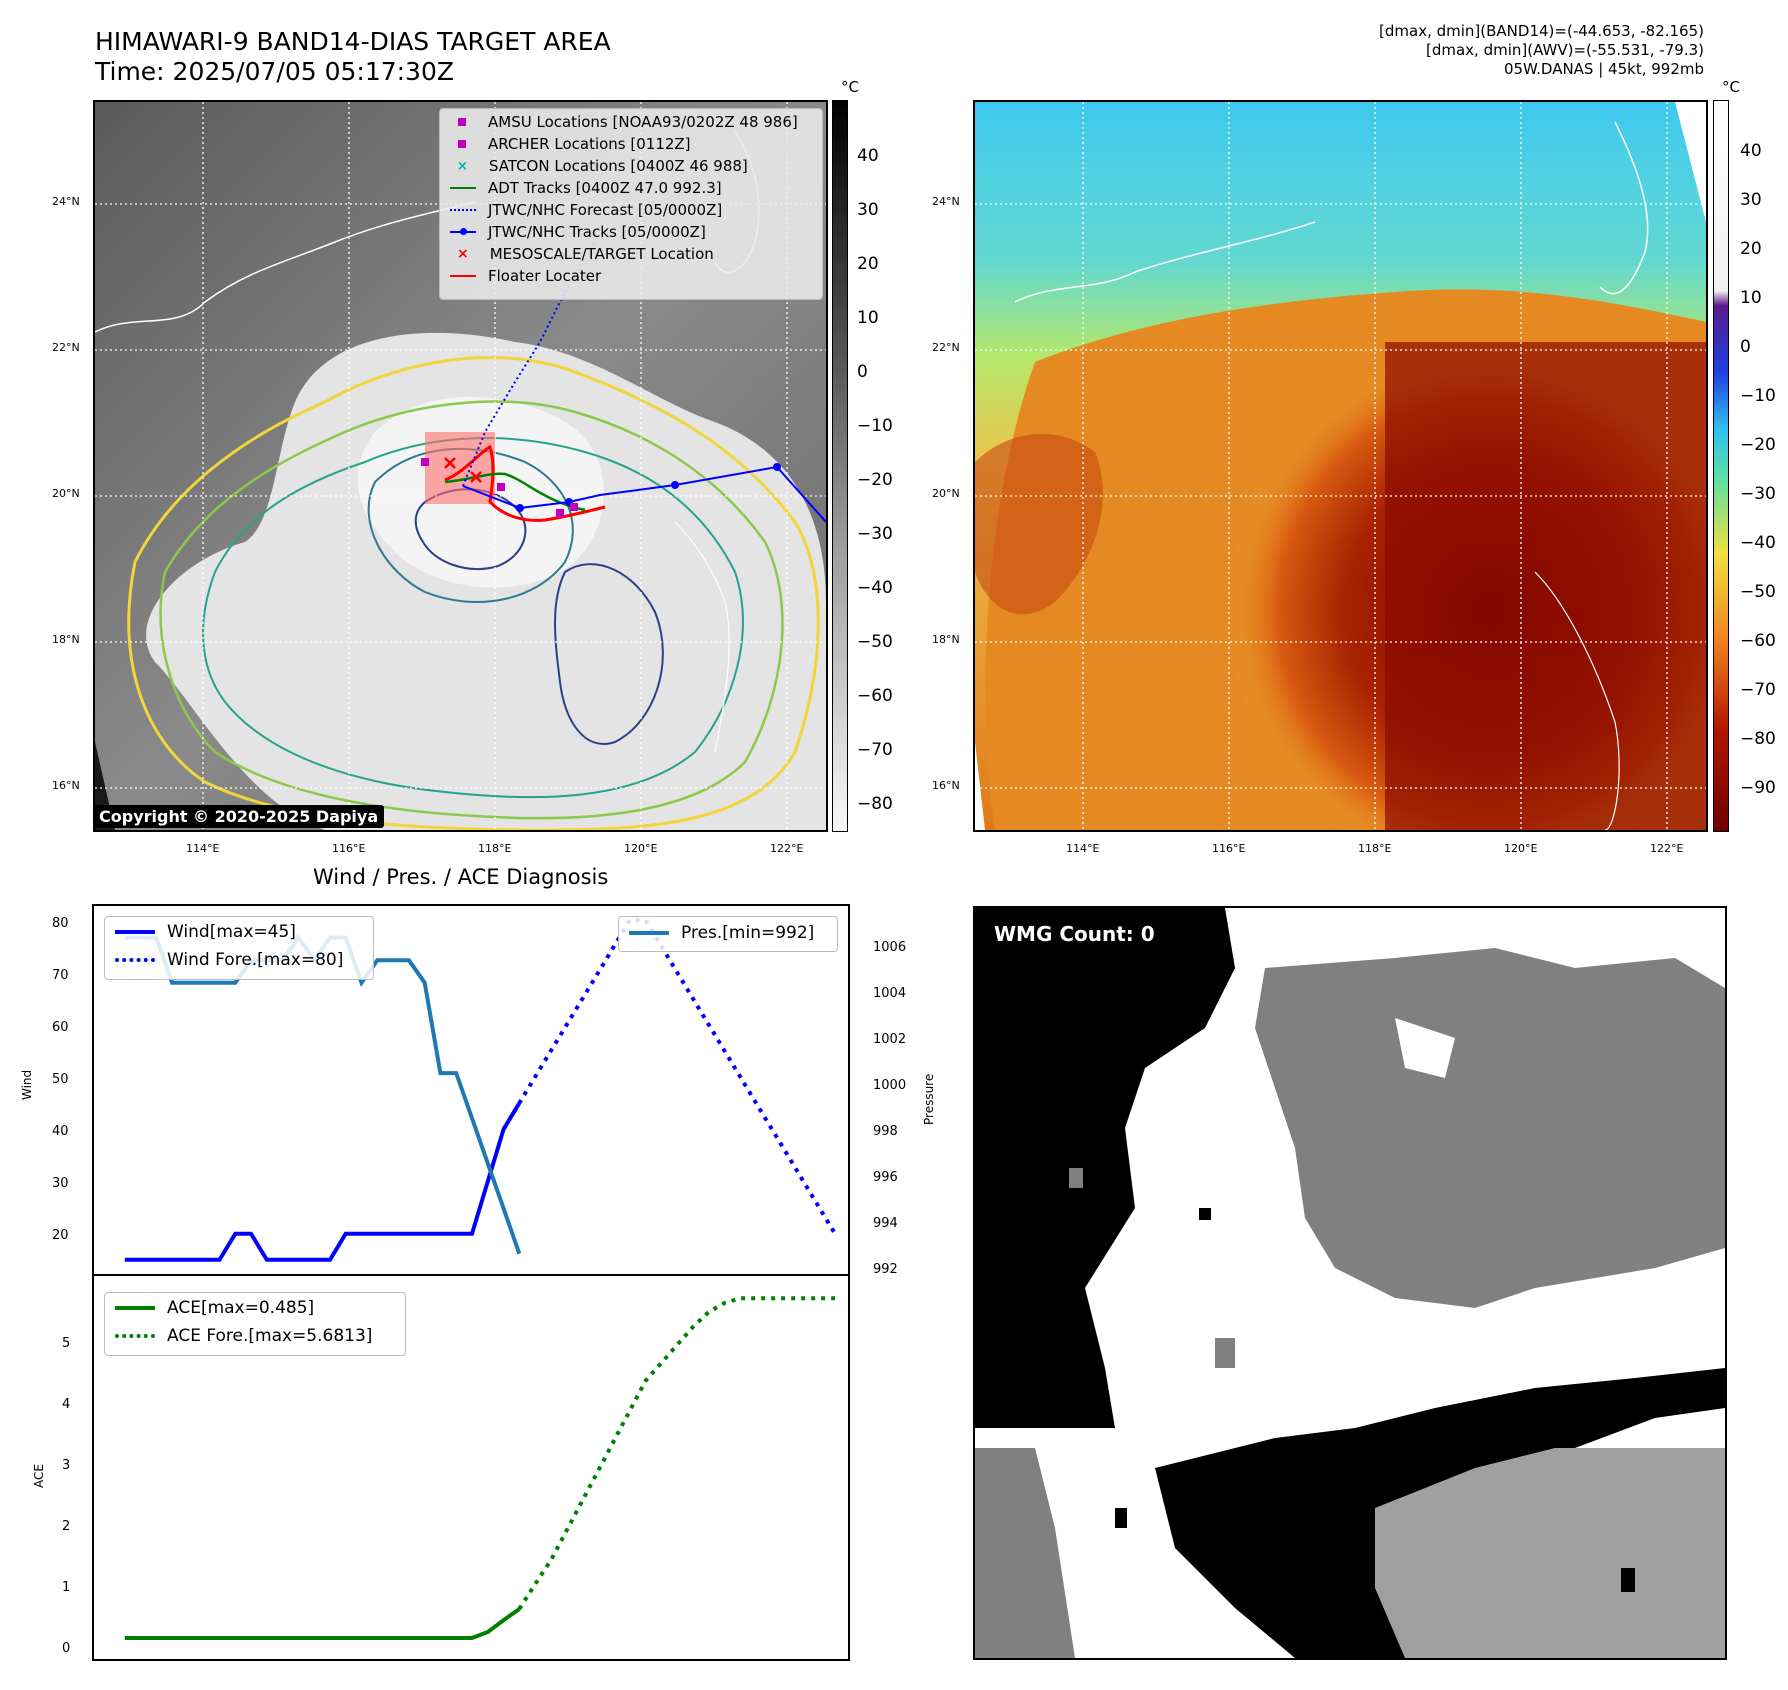  What do you see at coordinates (495, 848) in the screenshot?
I see `left-lon-tick: 118°E` at bounding box center [495, 848].